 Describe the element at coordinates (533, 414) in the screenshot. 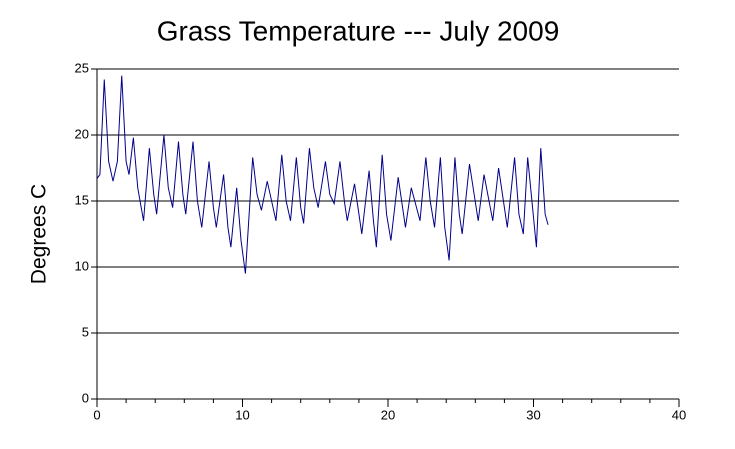

I see `x-tick-label: 30` at that location.